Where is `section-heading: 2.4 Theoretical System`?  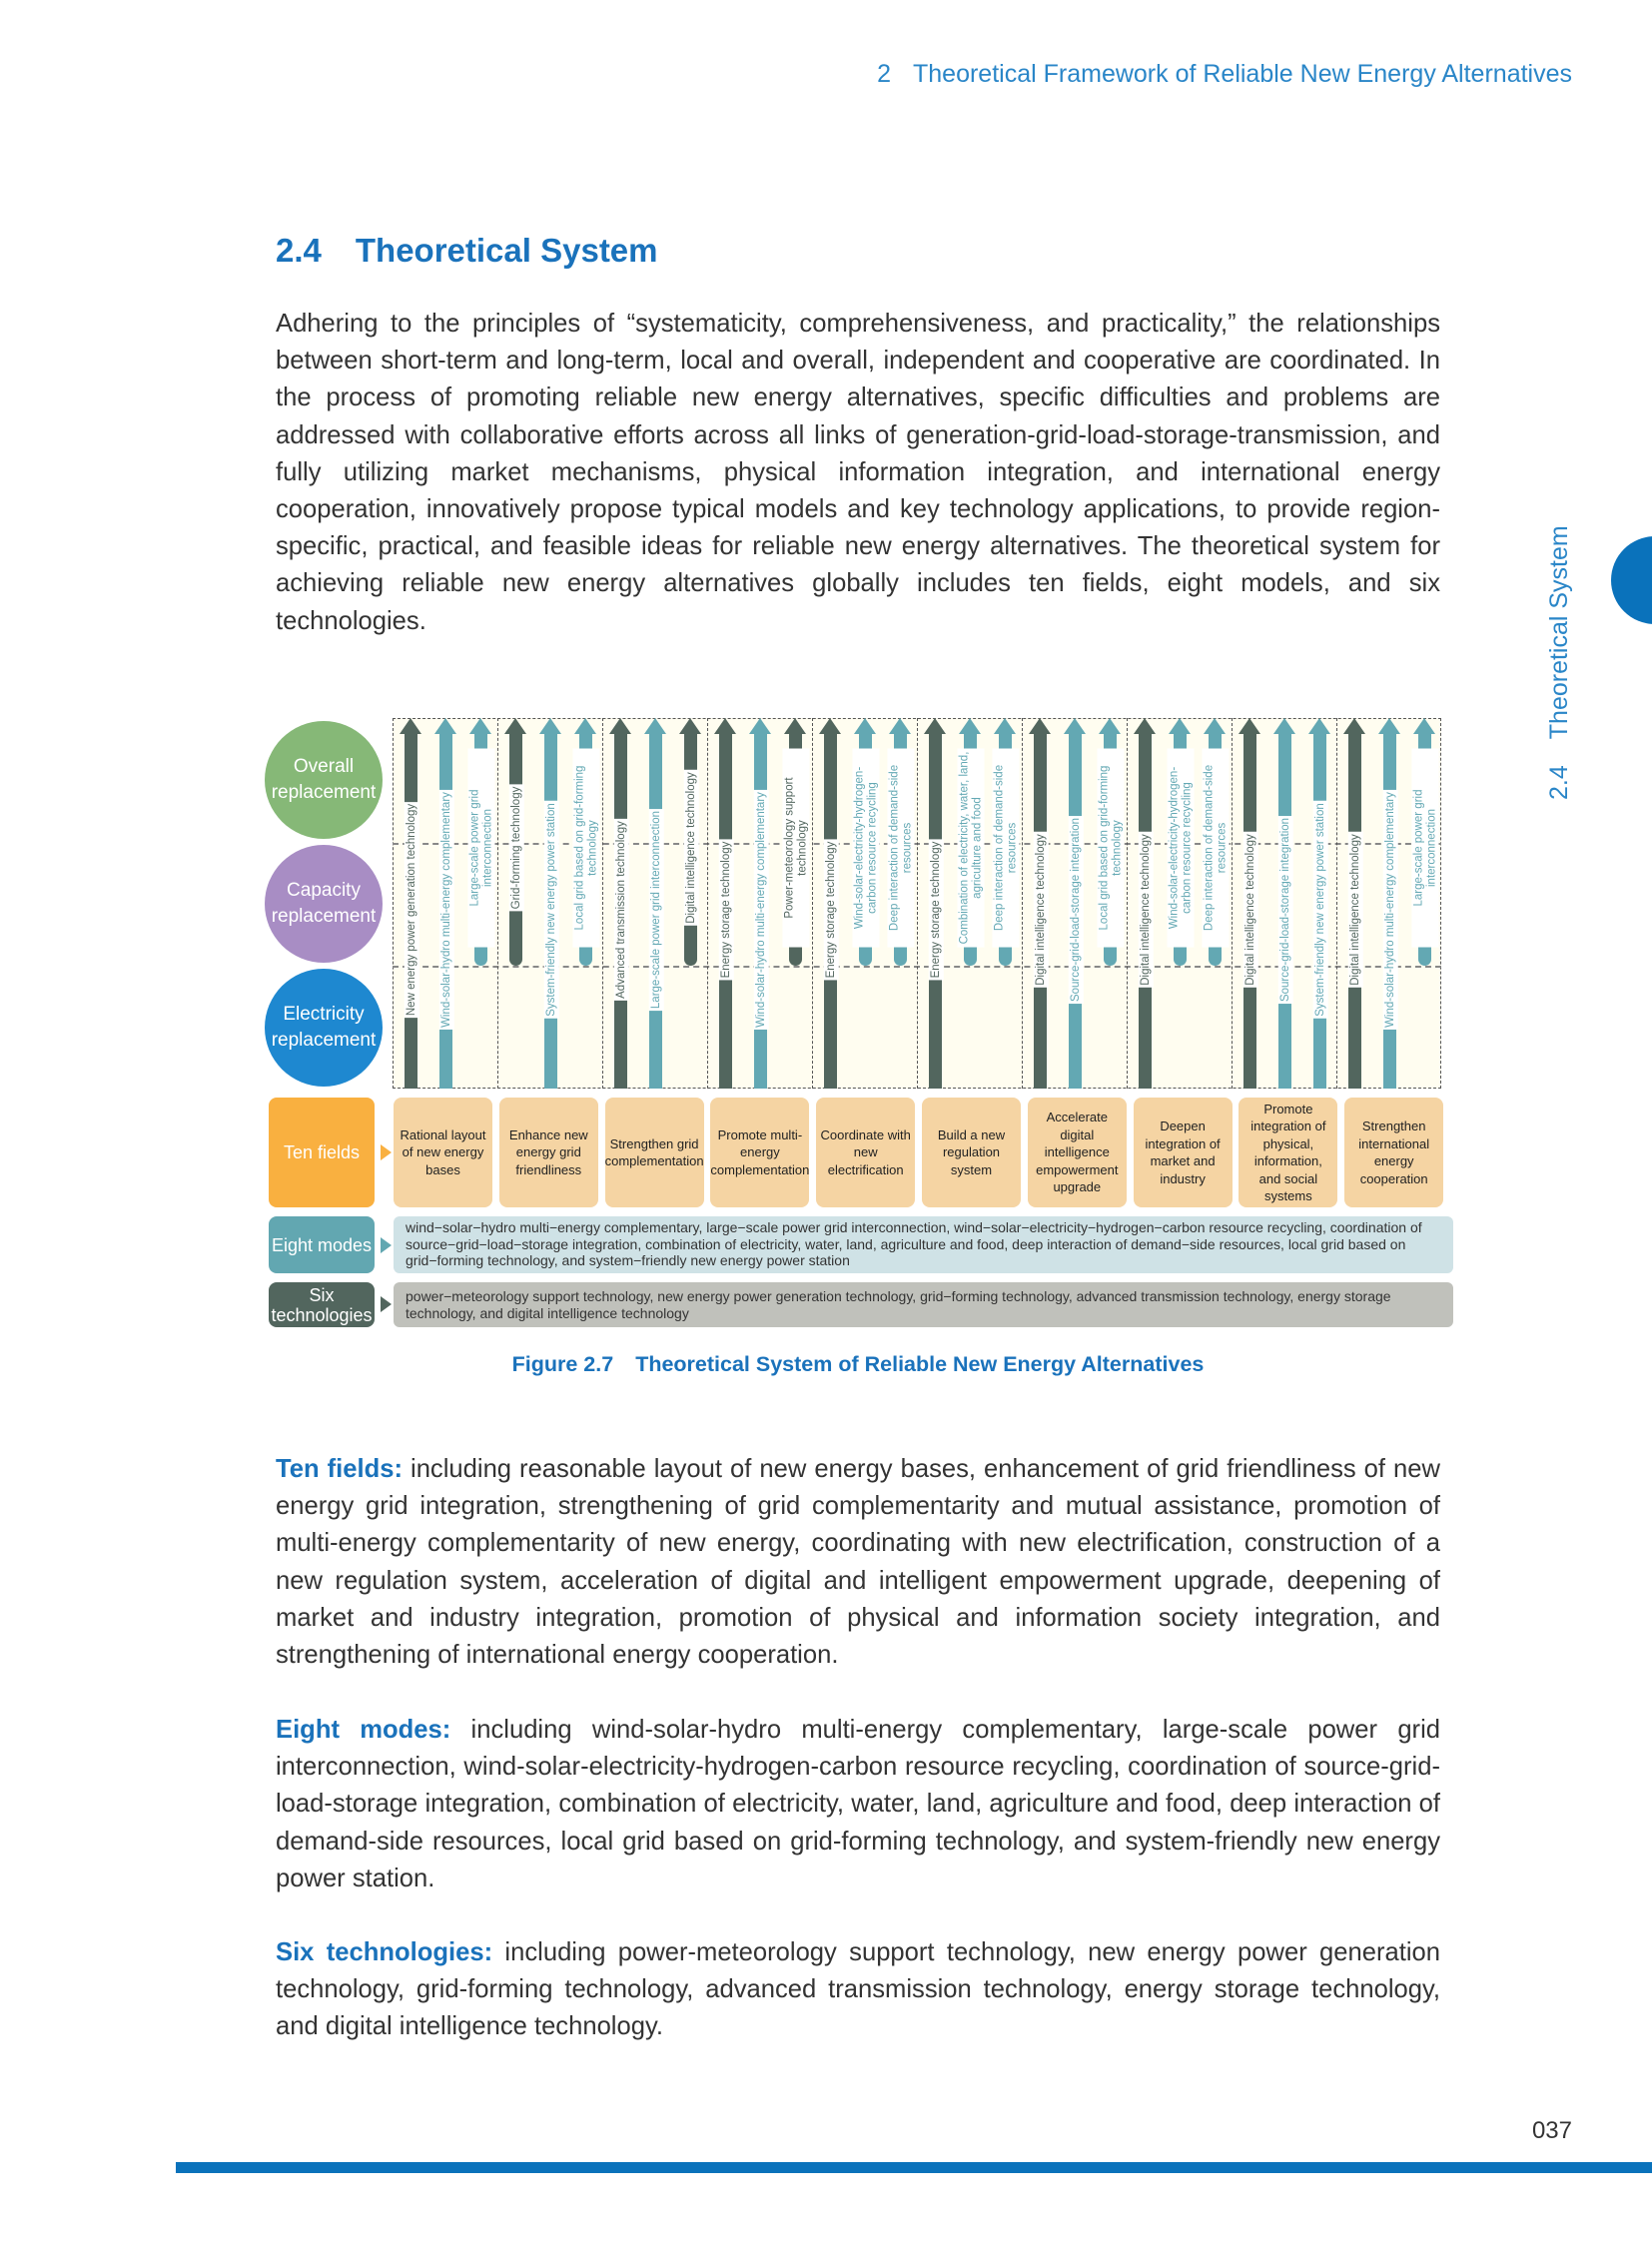
section-heading: 2.4 Theoretical System is located at coordinates (467, 251).